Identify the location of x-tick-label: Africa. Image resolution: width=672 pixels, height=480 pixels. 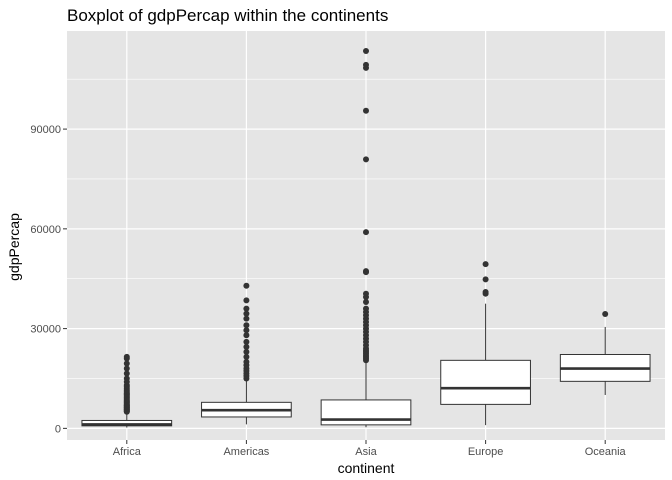
(127, 452).